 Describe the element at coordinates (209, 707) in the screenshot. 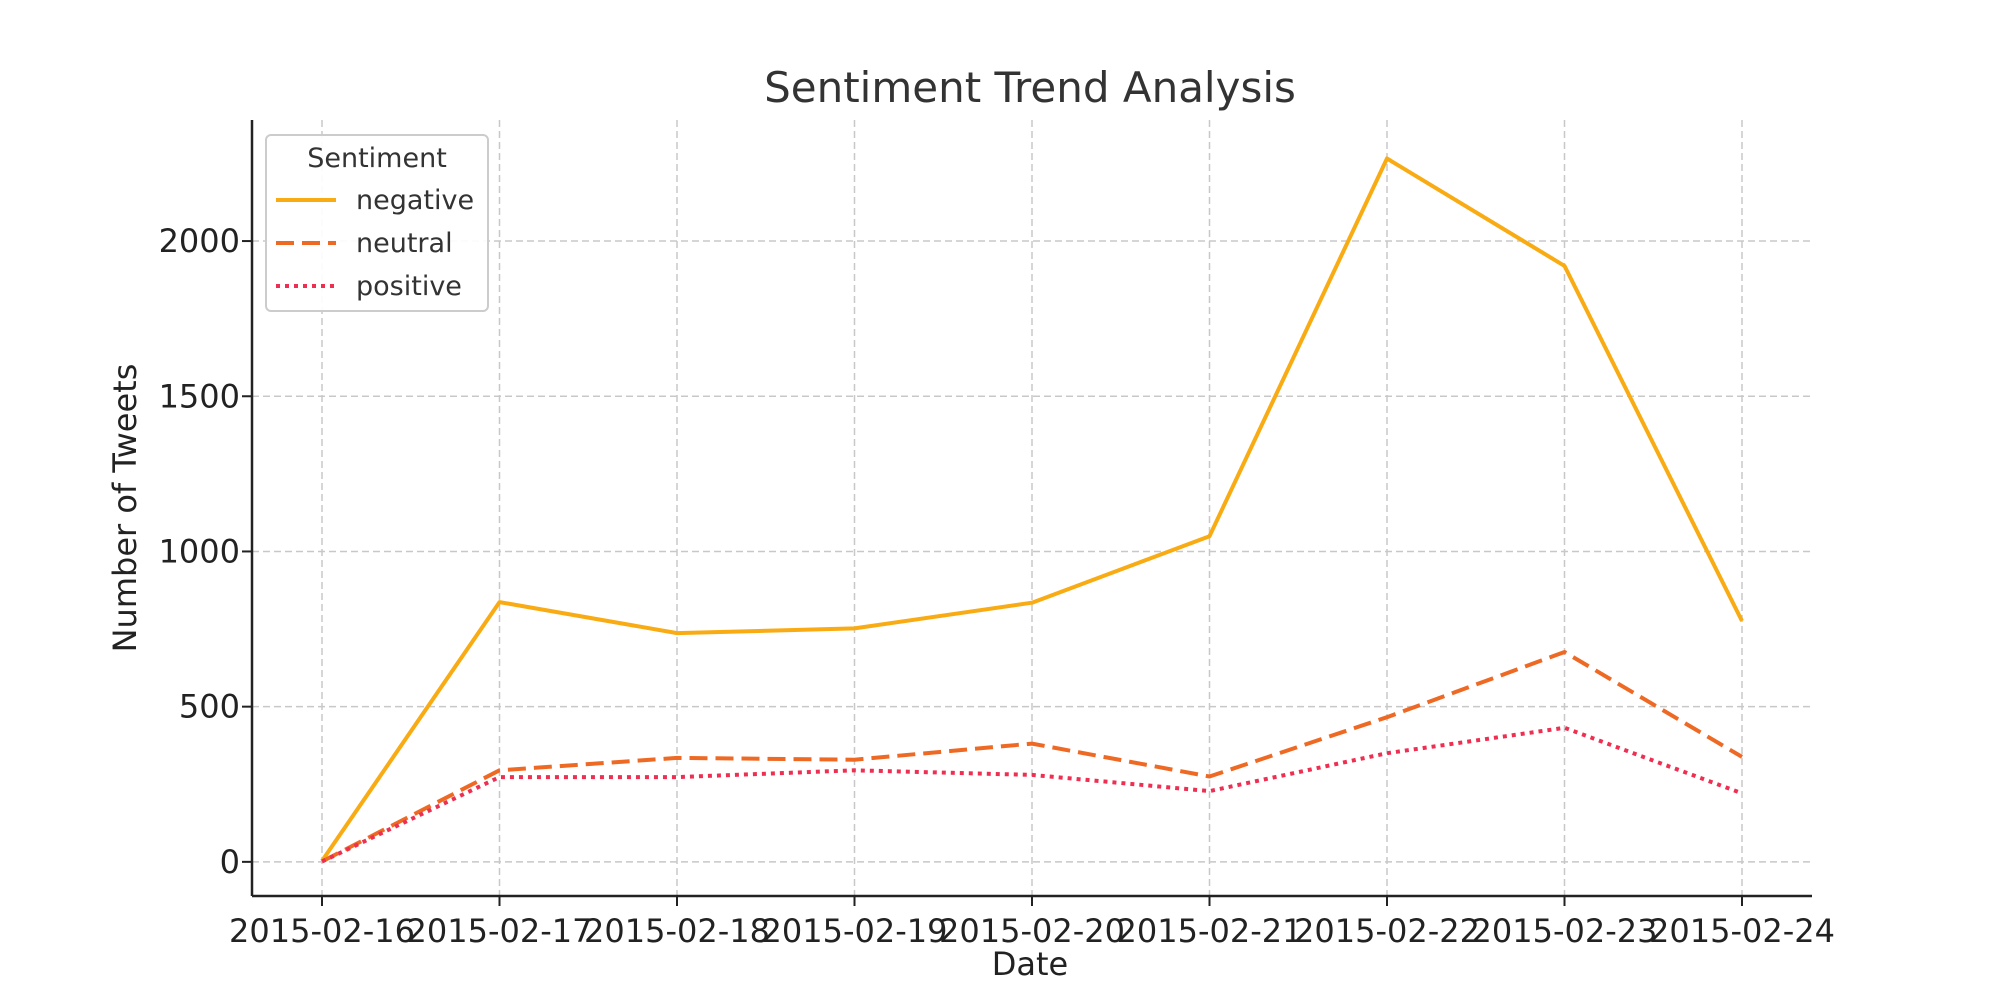

I see `y-tick-label: 500` at that location.